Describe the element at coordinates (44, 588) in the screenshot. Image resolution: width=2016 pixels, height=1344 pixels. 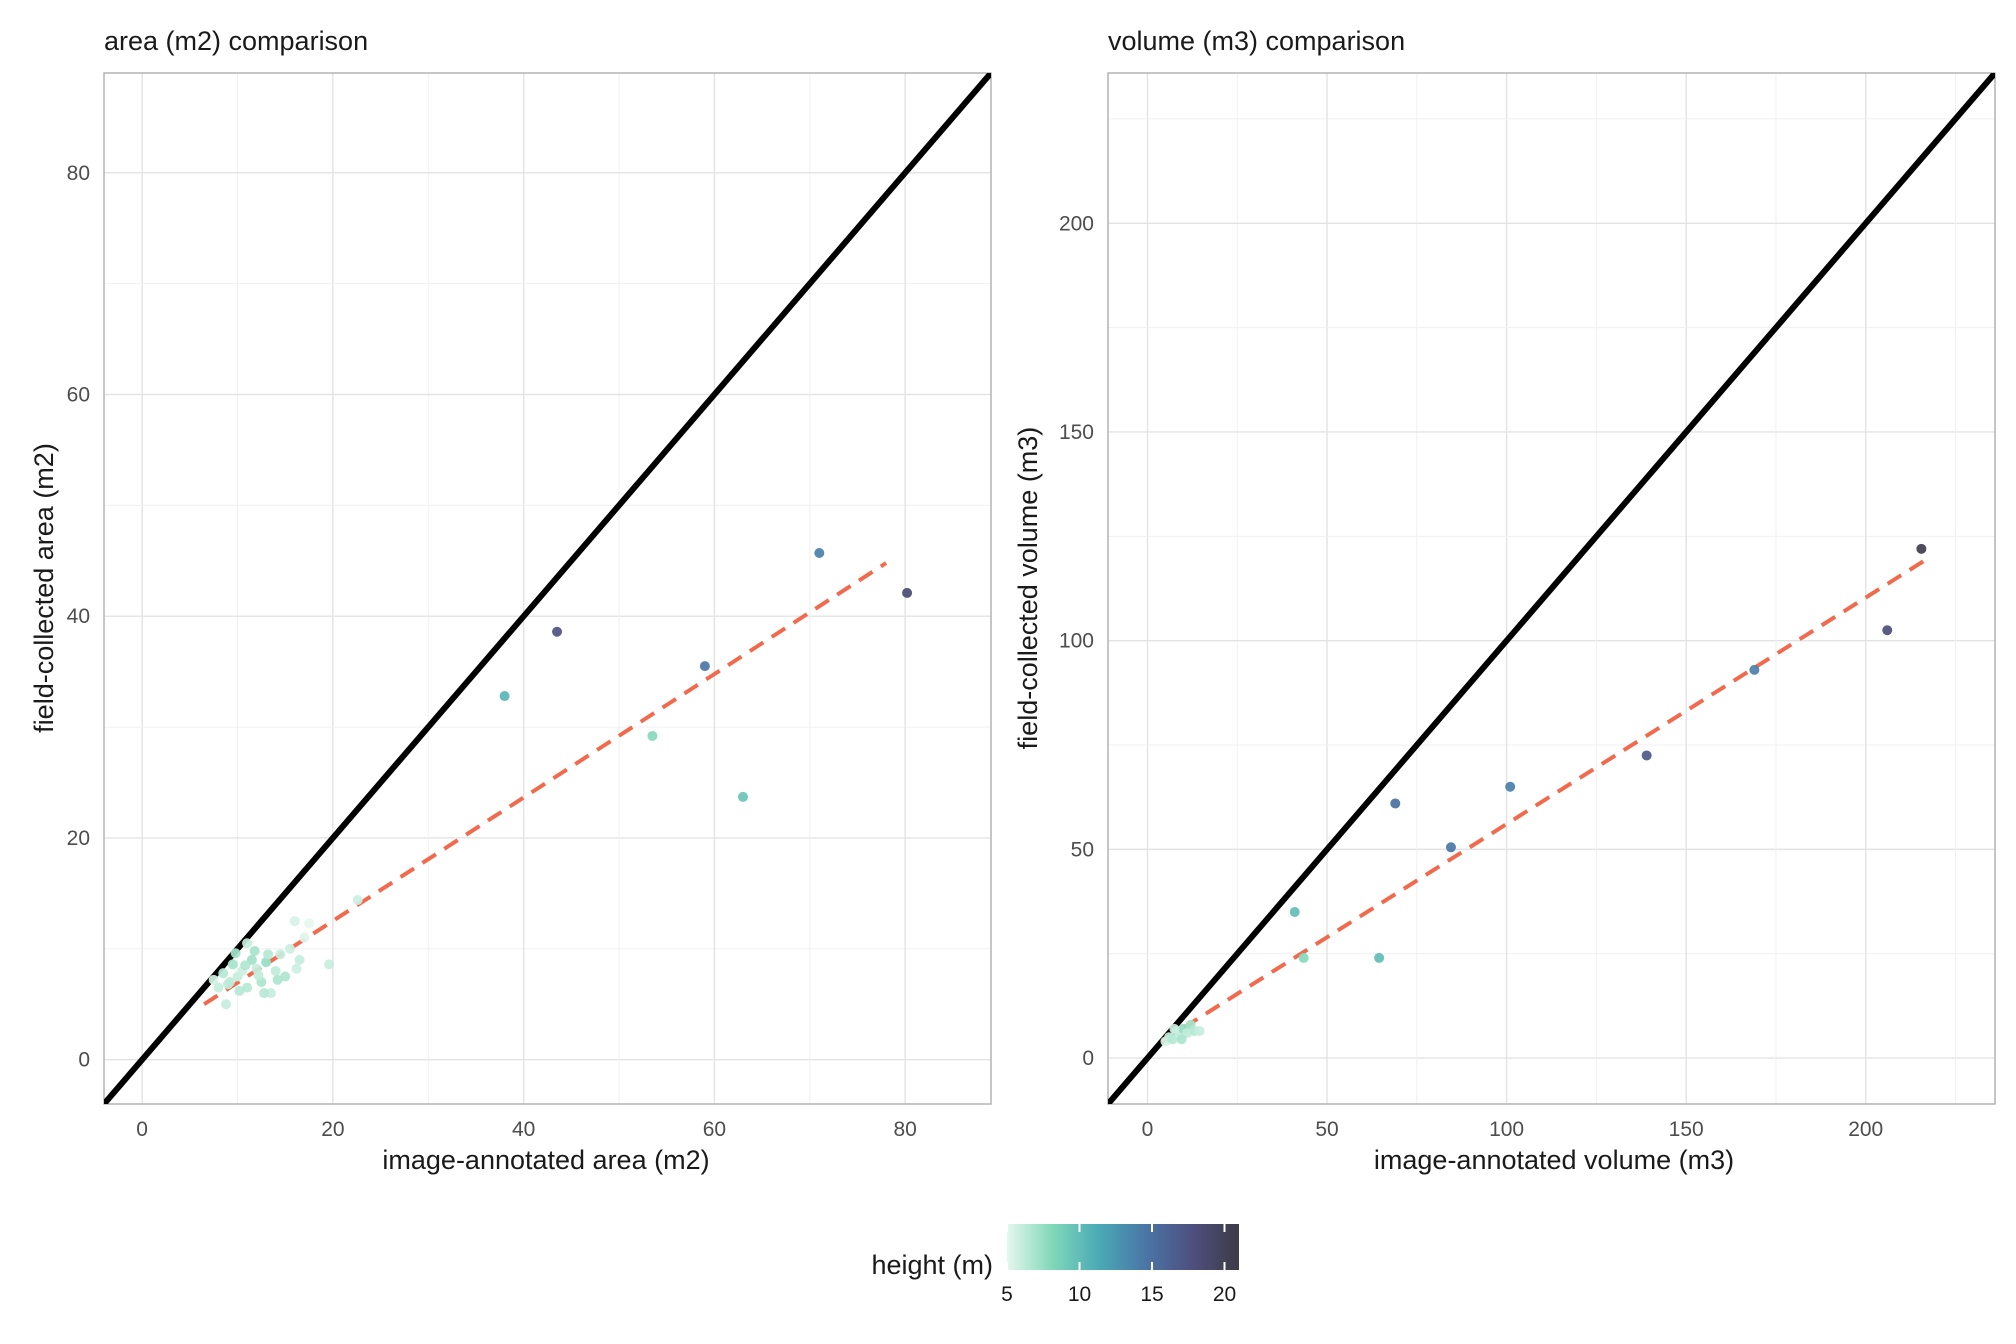
I see `area-y-axis-title: field-collected area (m2)` at that location.